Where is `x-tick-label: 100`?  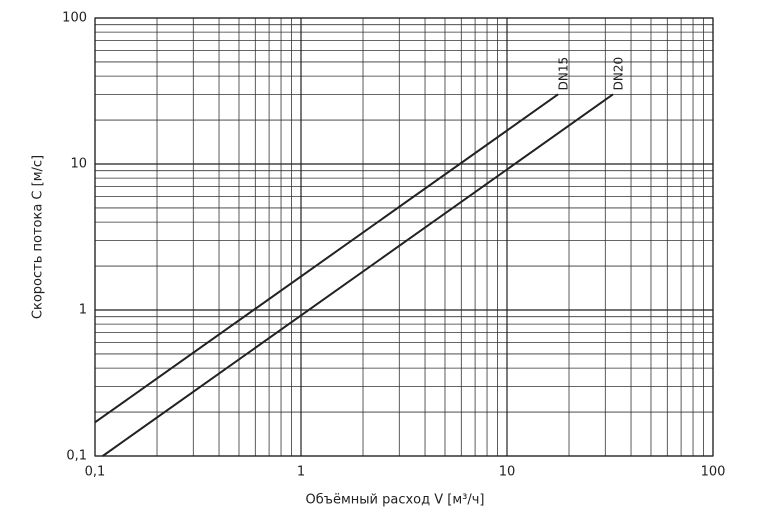
x-tick-label: 100 is located at coordinates (713, 472).